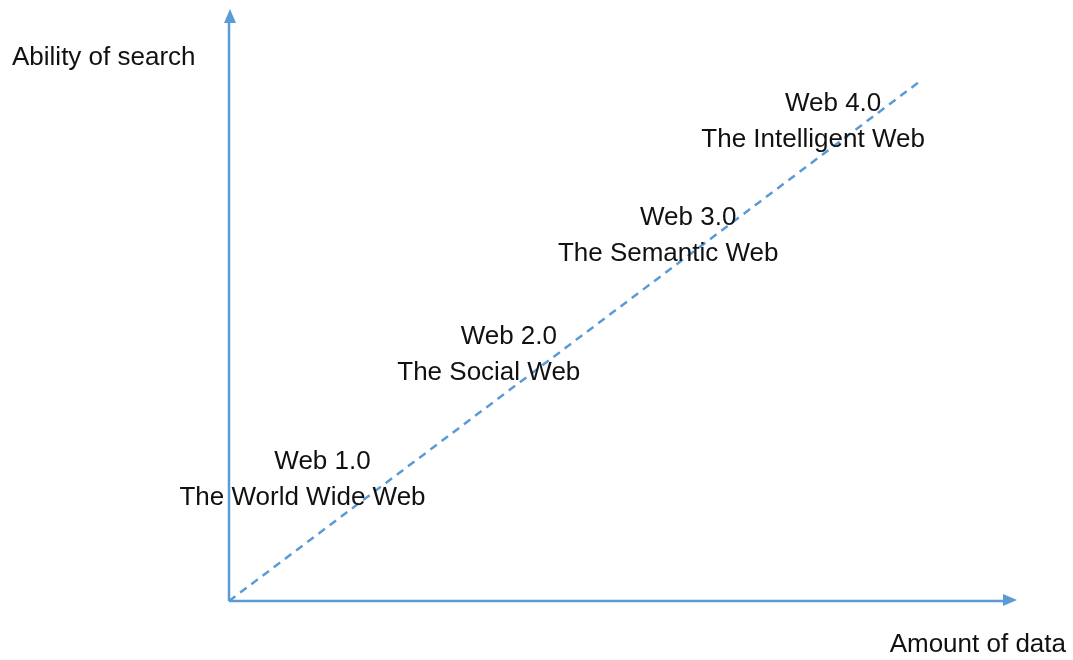 The height and width of the screenshot is (660, 1073). I want to click on annotation: Web 2.0, so click(508, 335).